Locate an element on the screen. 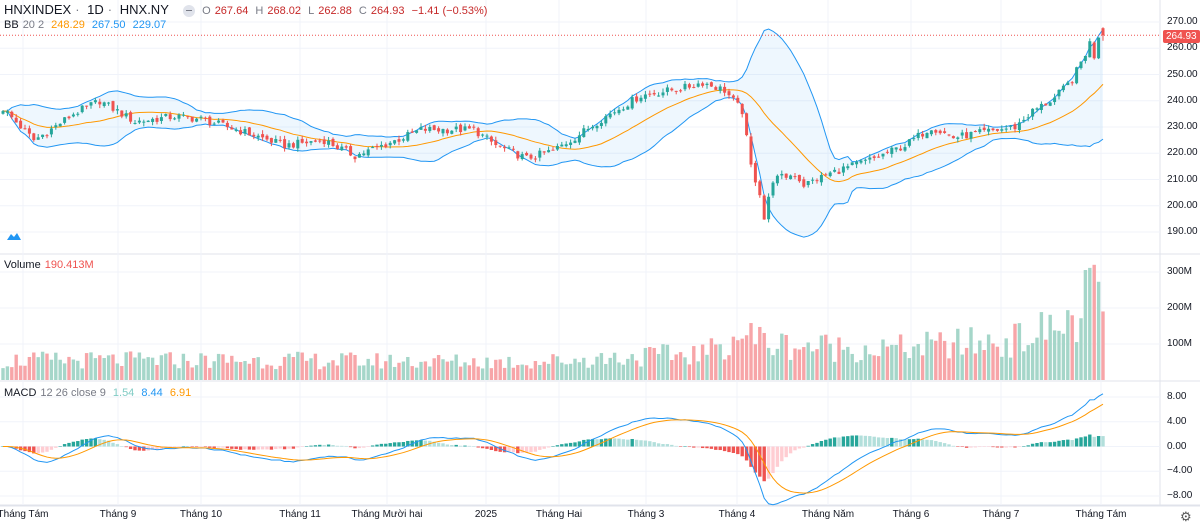 The image size is (1200, 524). logo-icon is located at coordinates (14, 236).